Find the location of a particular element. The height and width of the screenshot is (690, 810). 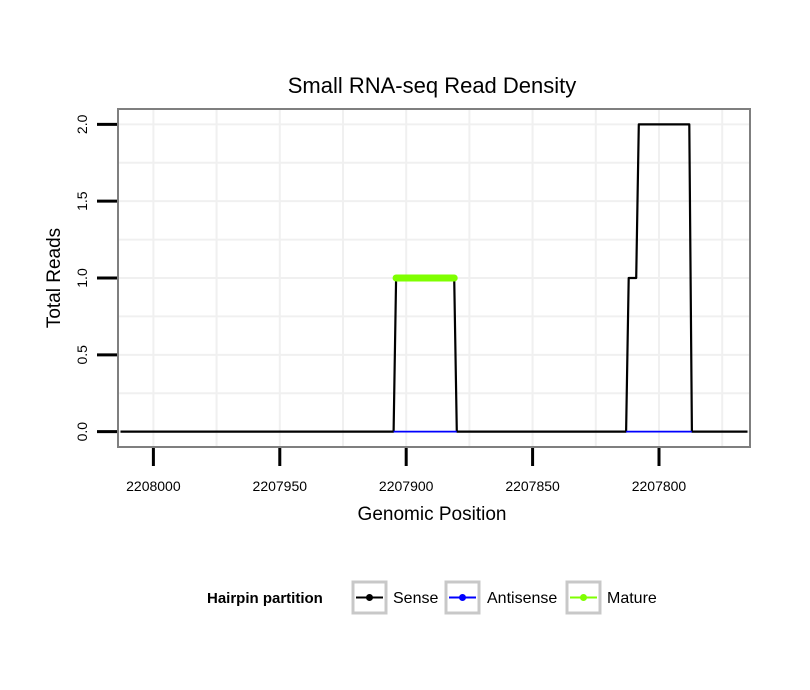

x-tick-label: 2207950 is located at coordinates (280, 486).